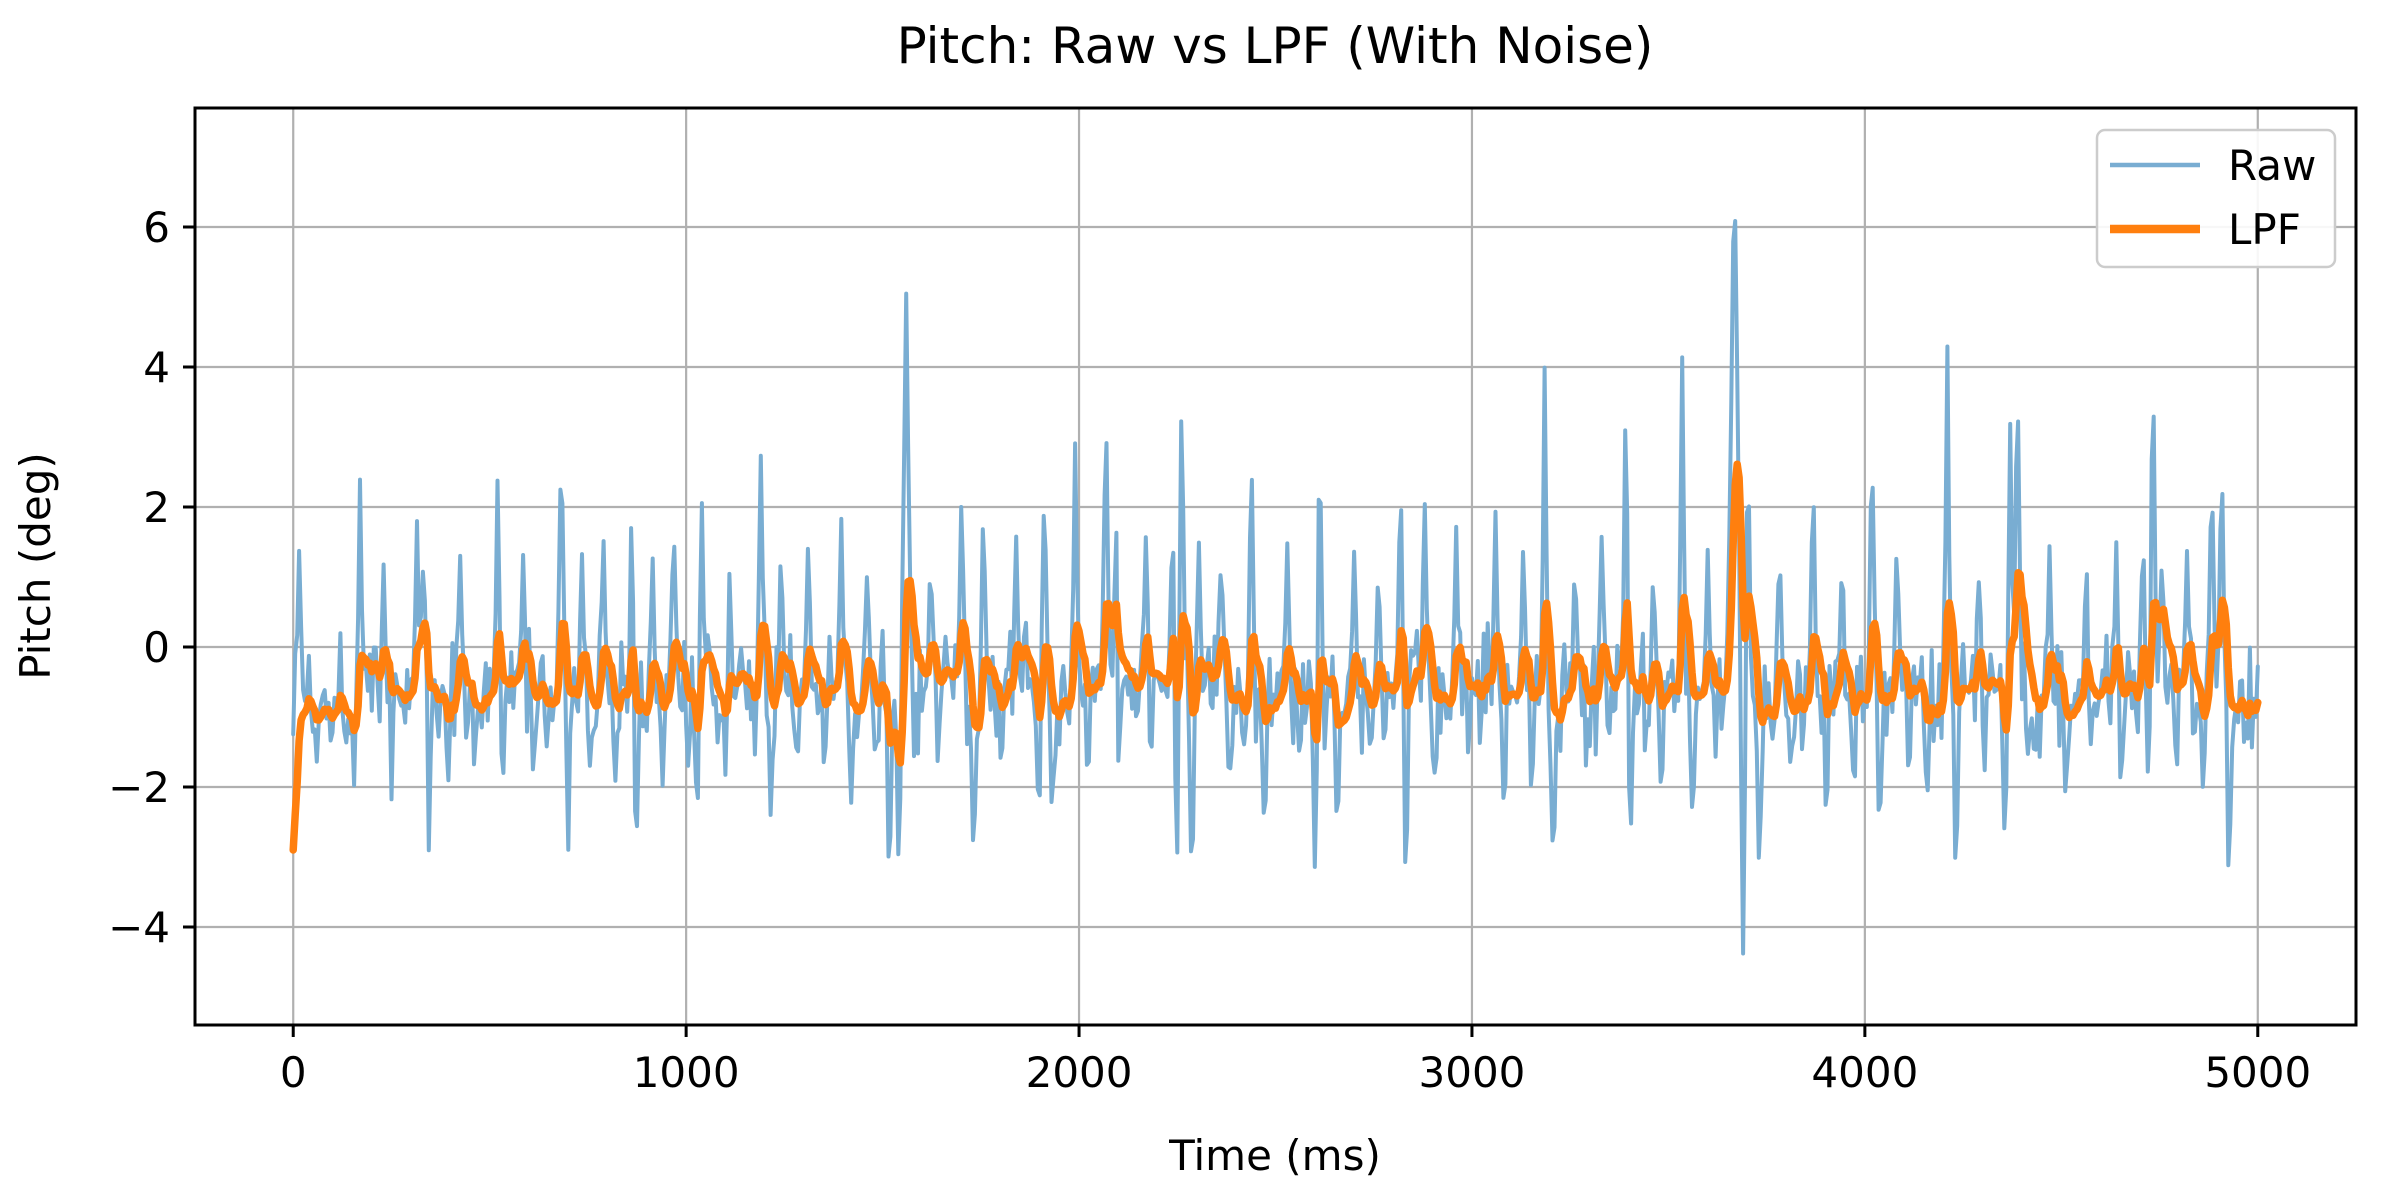  I want to click on legend: Raw LPF, so click(2216, 198).